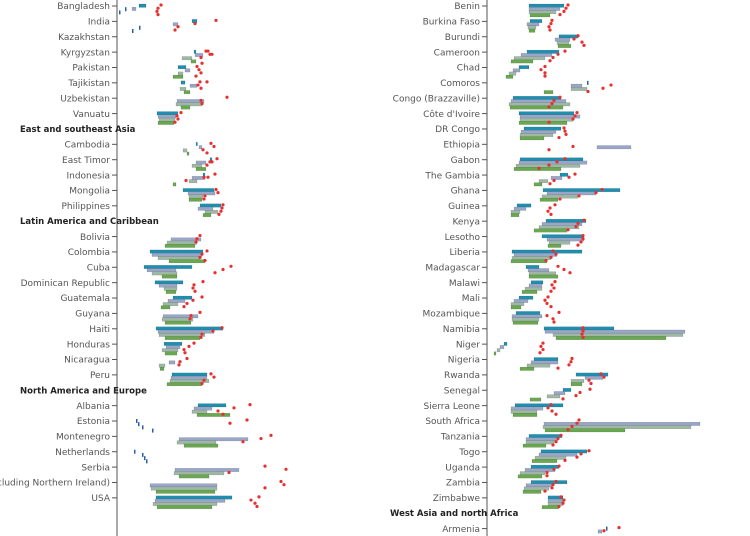 Image resolution: width=750 pixels, height=536 pixels. I want to click on country-label: Peru, so click(100, 376).